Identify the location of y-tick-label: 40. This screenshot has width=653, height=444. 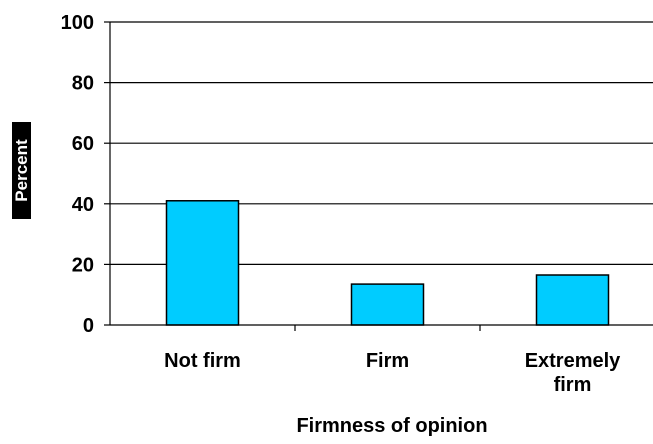
(83, 205).